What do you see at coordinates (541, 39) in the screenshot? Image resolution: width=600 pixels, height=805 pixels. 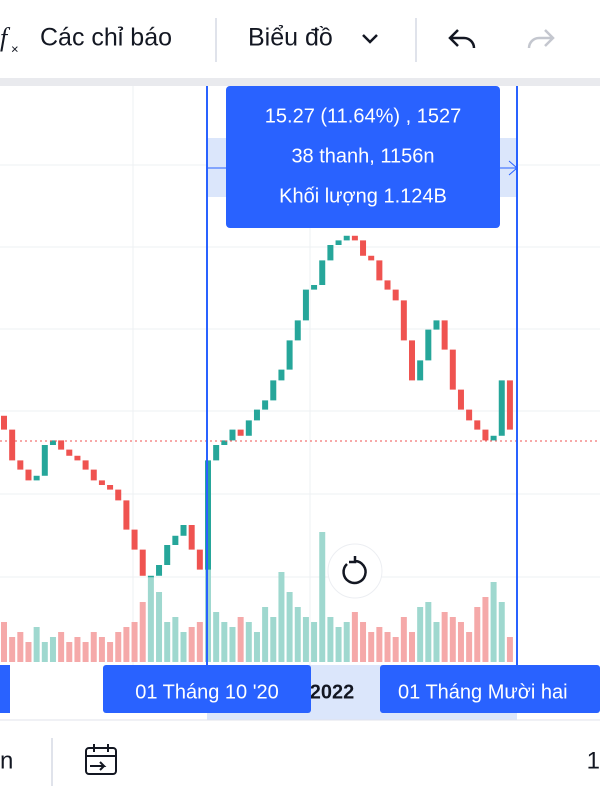 I see `redo-button` at bounding box center [541, 39].